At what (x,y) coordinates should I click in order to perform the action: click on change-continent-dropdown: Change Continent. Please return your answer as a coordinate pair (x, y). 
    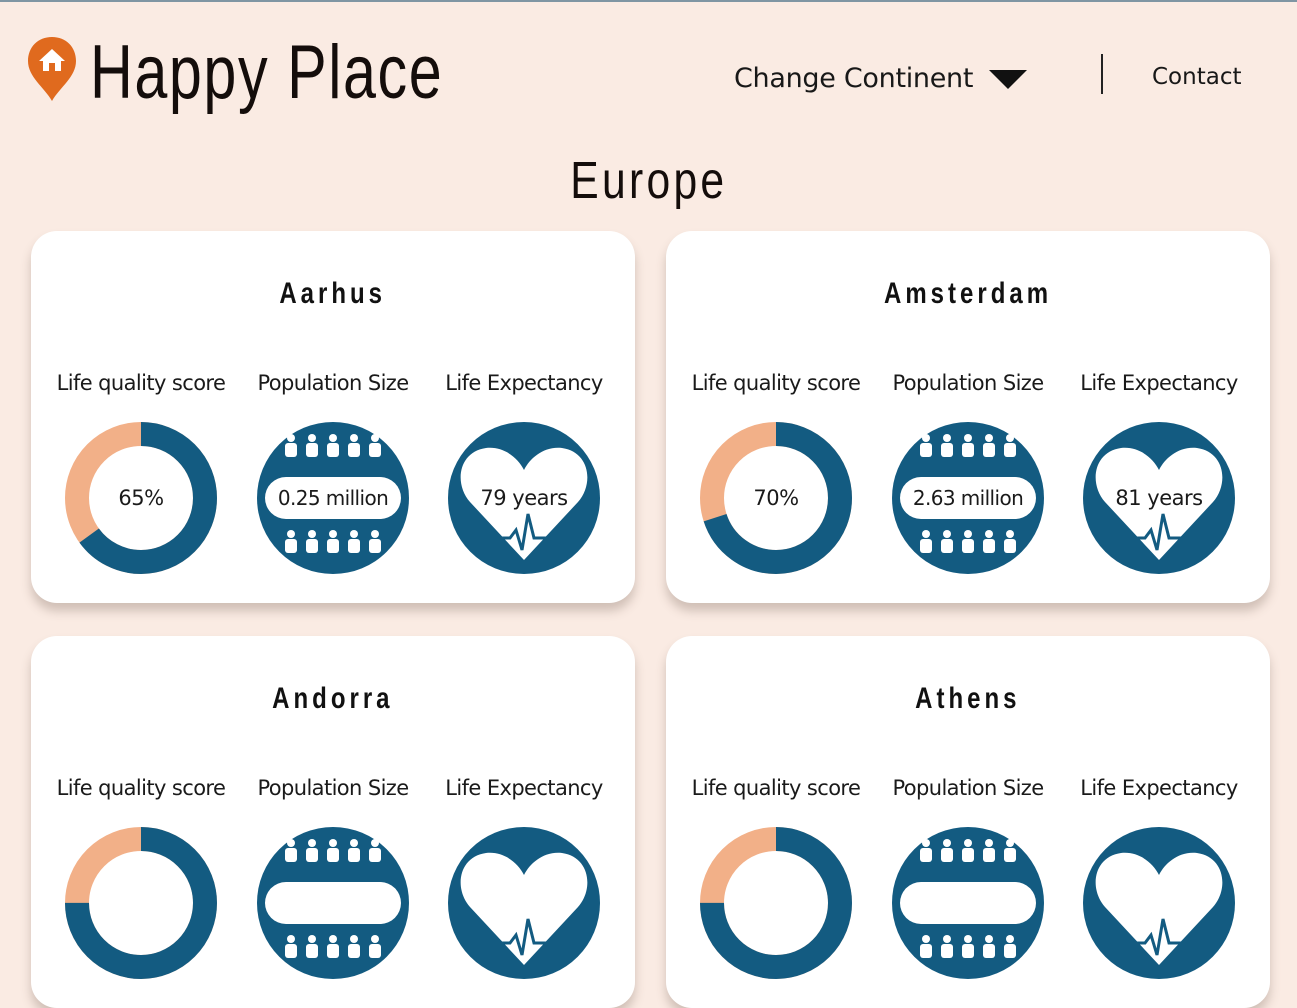
    Looking at the image, I should click on (881, 78).